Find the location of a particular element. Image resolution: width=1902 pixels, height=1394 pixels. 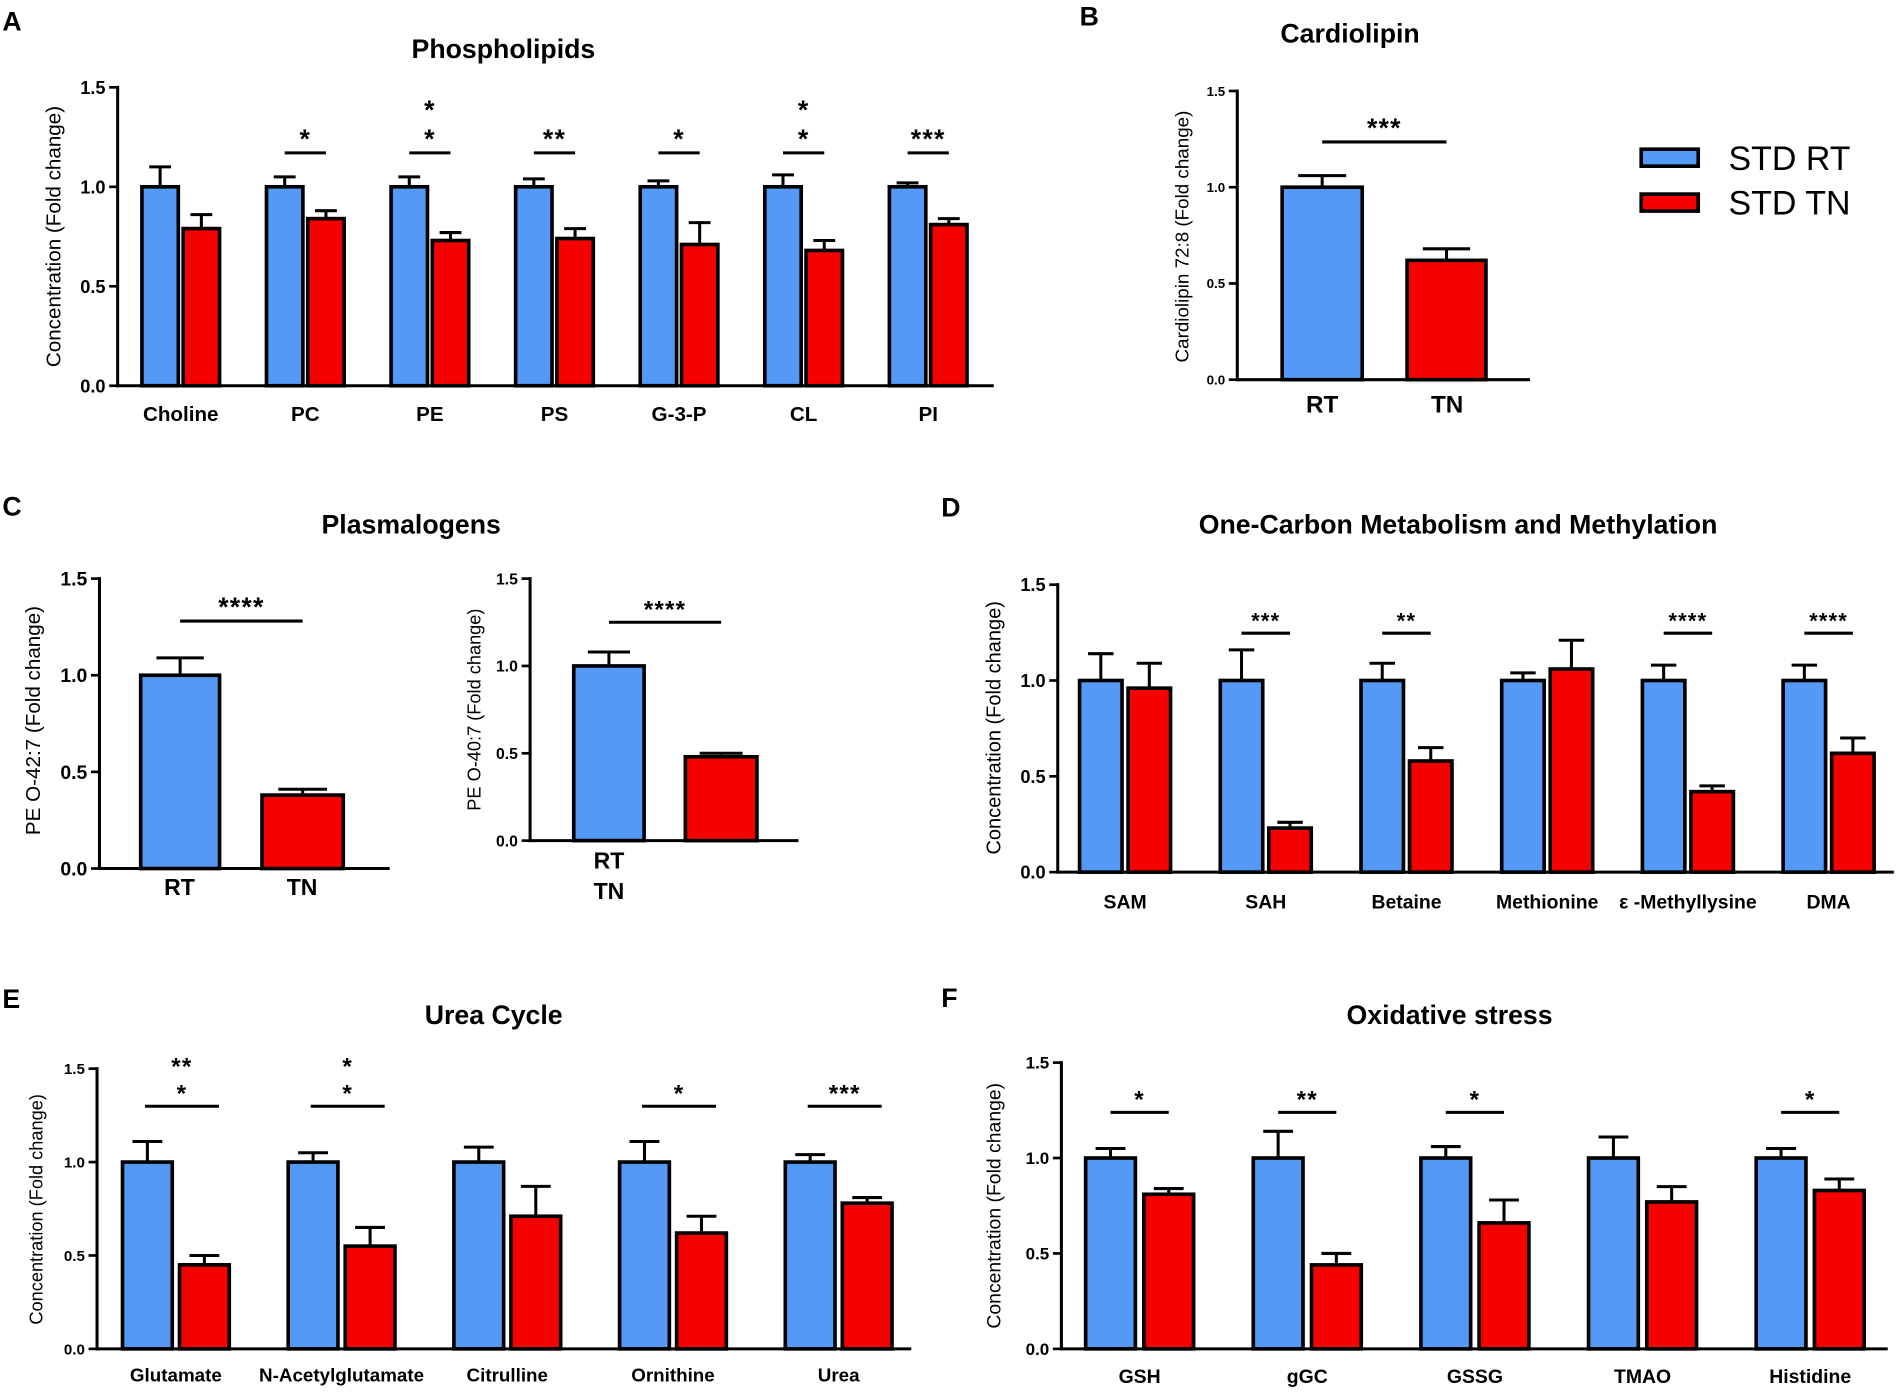

error-bar-dma-std-tn is located at coordinates (1853, 745).